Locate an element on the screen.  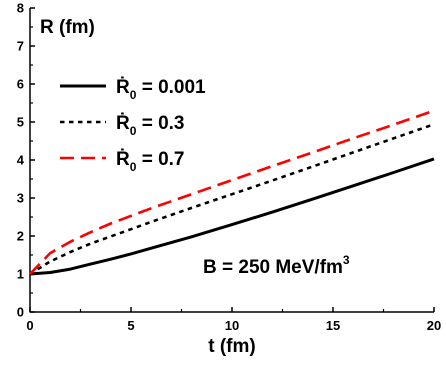
y-tick-label: 6 is located at coordinates (20, 84).